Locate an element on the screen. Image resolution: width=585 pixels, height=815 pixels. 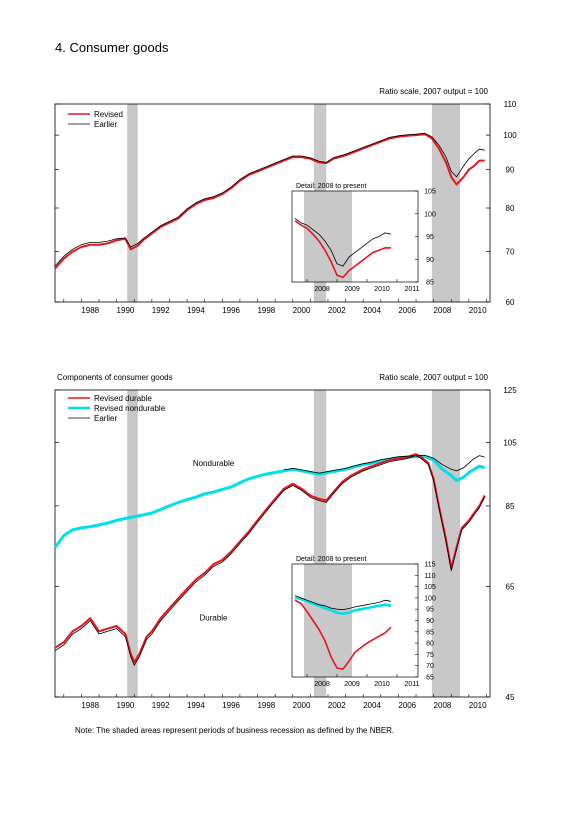
series-line-revised-nondurable is located at coordinates (269, 501).